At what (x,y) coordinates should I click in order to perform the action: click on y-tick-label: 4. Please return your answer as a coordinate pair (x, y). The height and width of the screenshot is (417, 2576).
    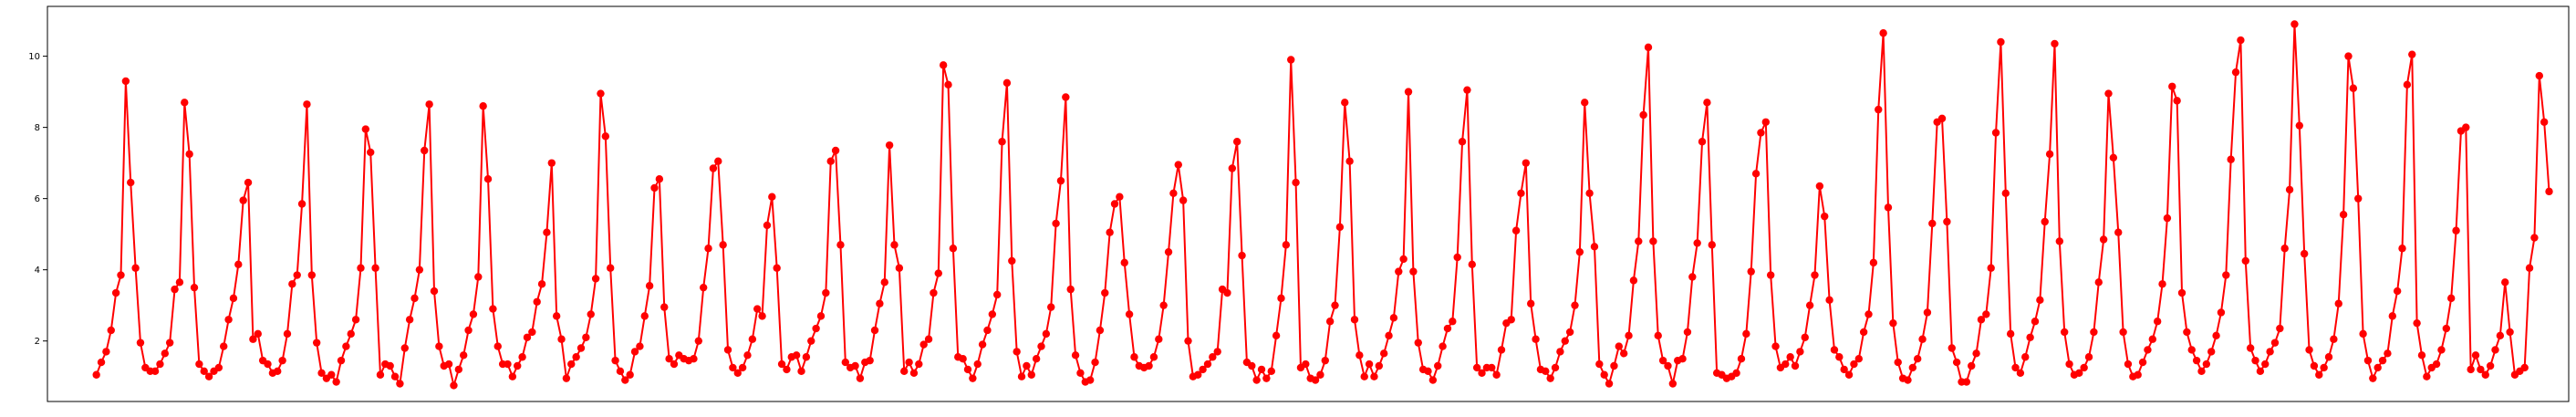
    Looking at the image, I should click on (37, 271).